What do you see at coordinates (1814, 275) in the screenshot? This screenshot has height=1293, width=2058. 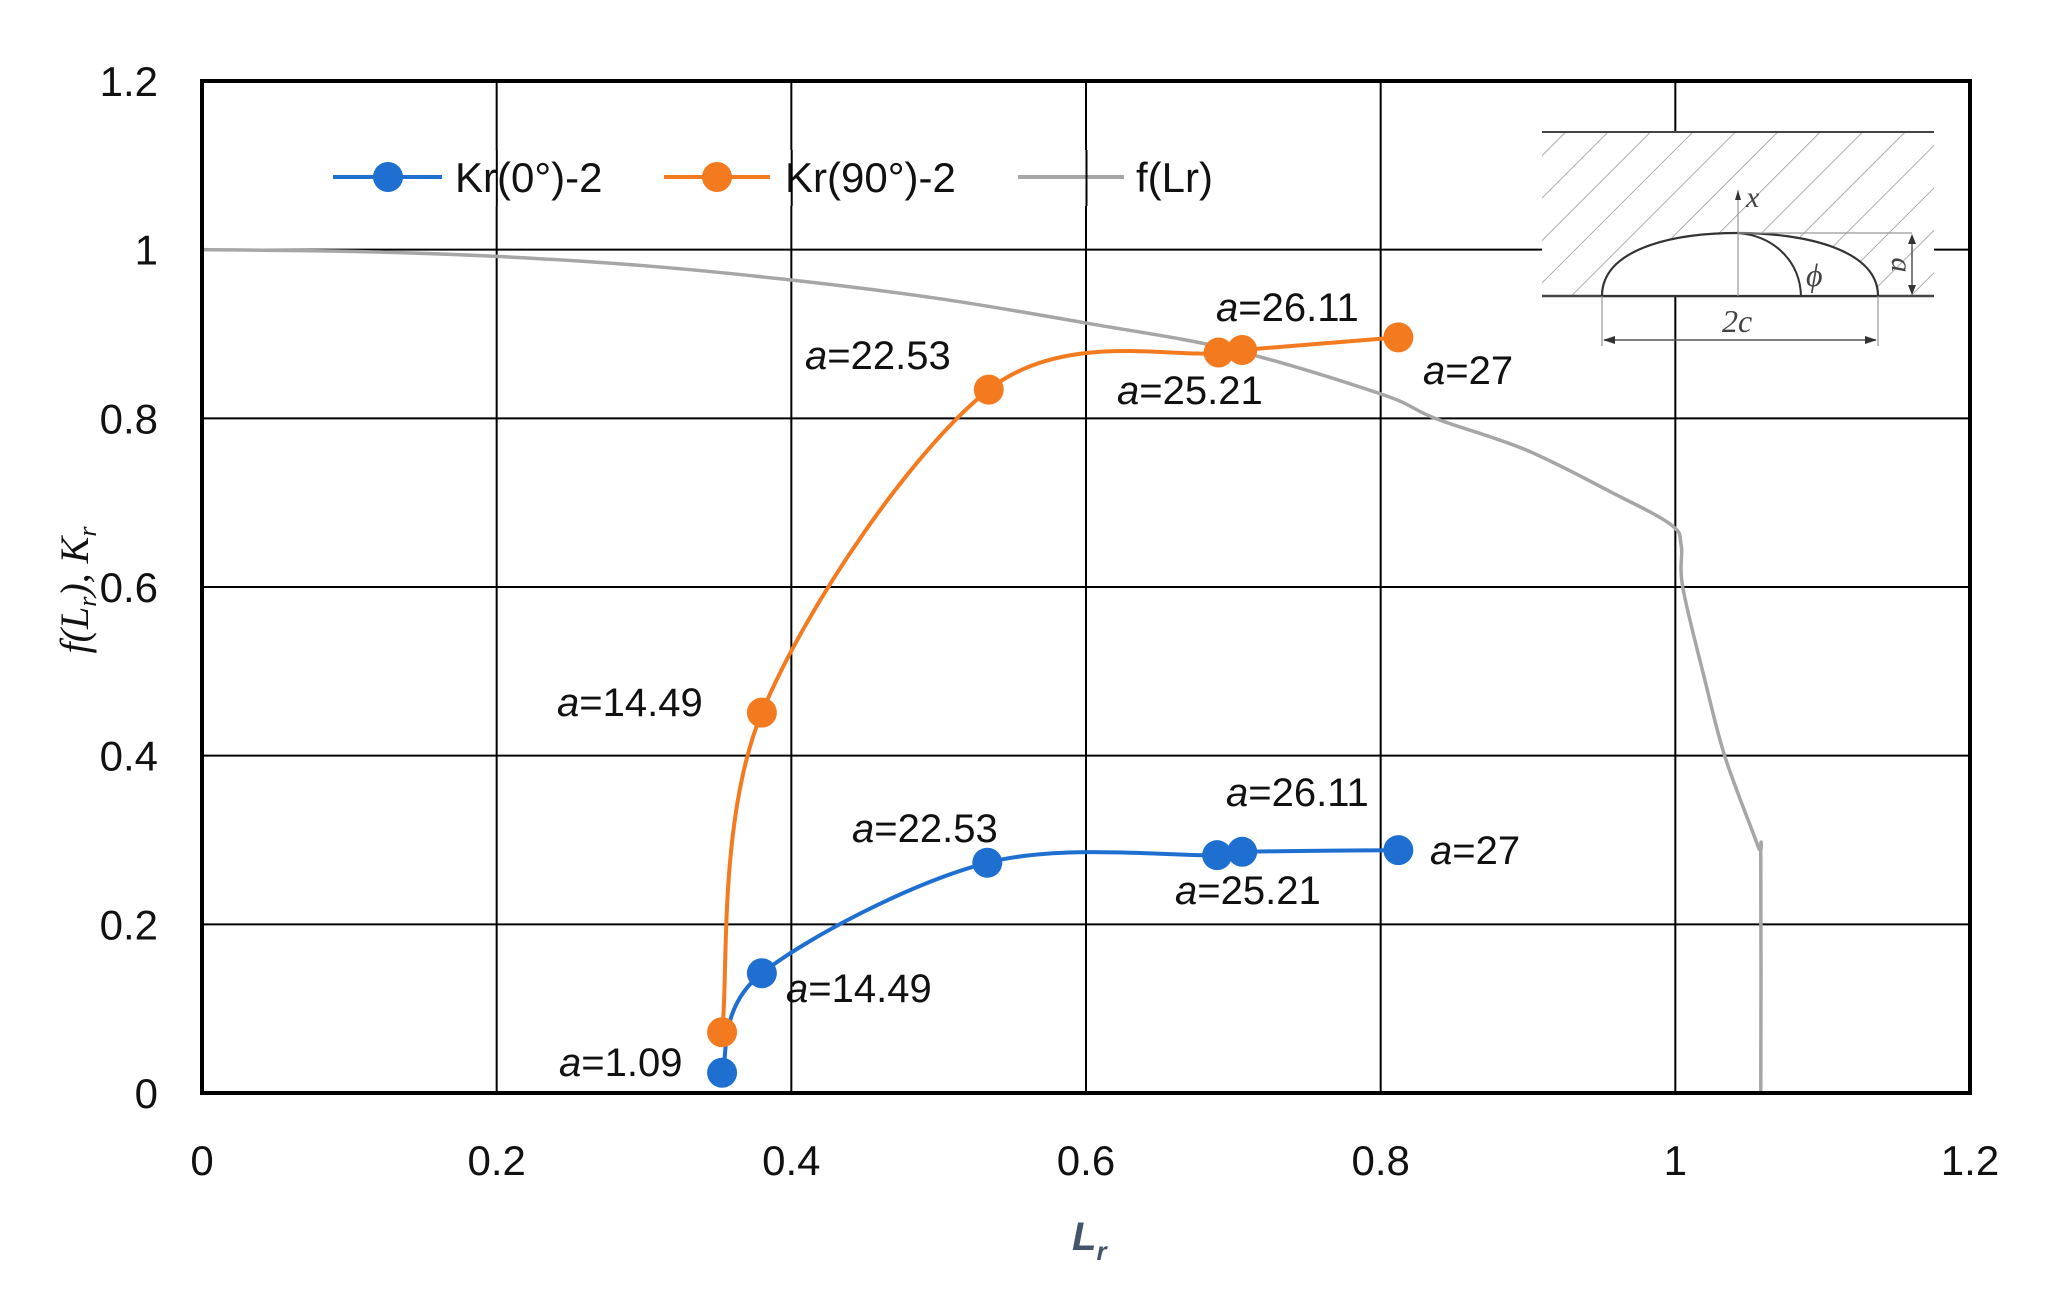 I see `inset-label-phi: ϕ` at bounding box center [1814, 275].